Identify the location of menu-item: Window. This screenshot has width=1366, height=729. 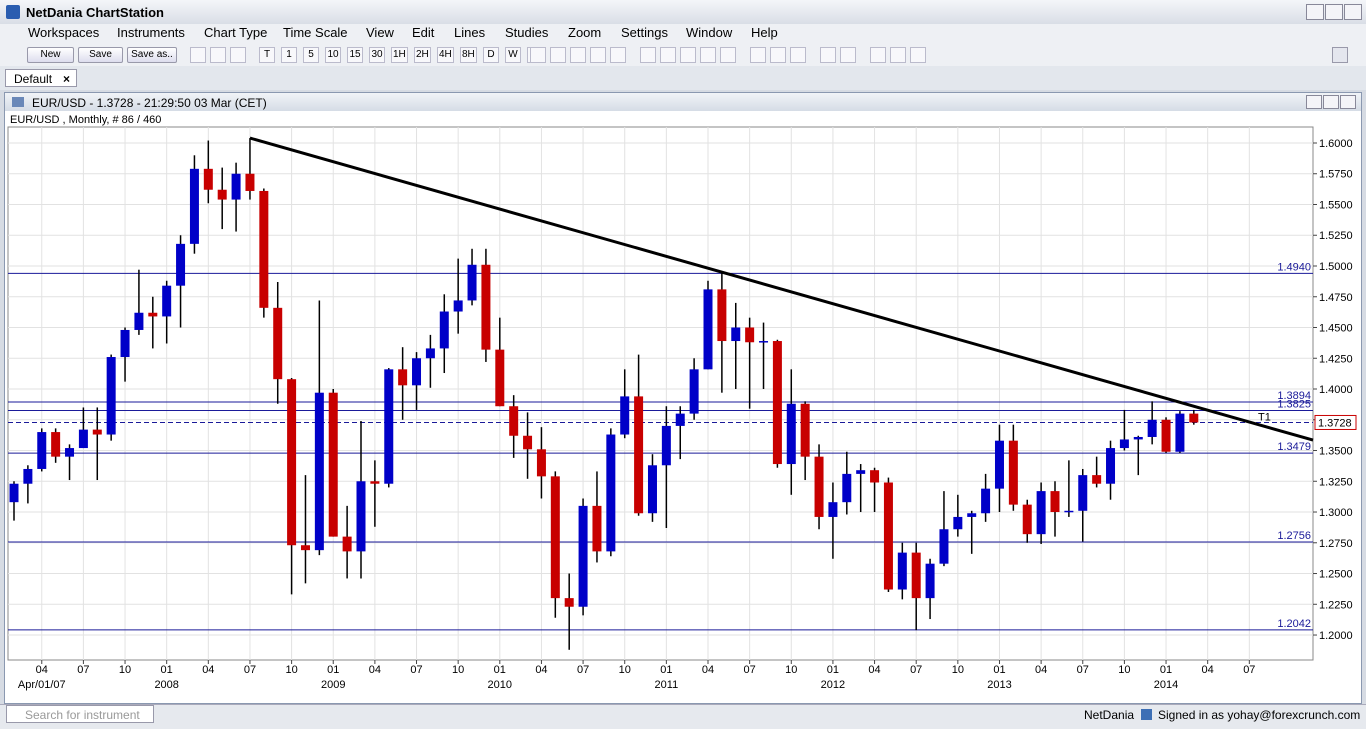
(709, 32).